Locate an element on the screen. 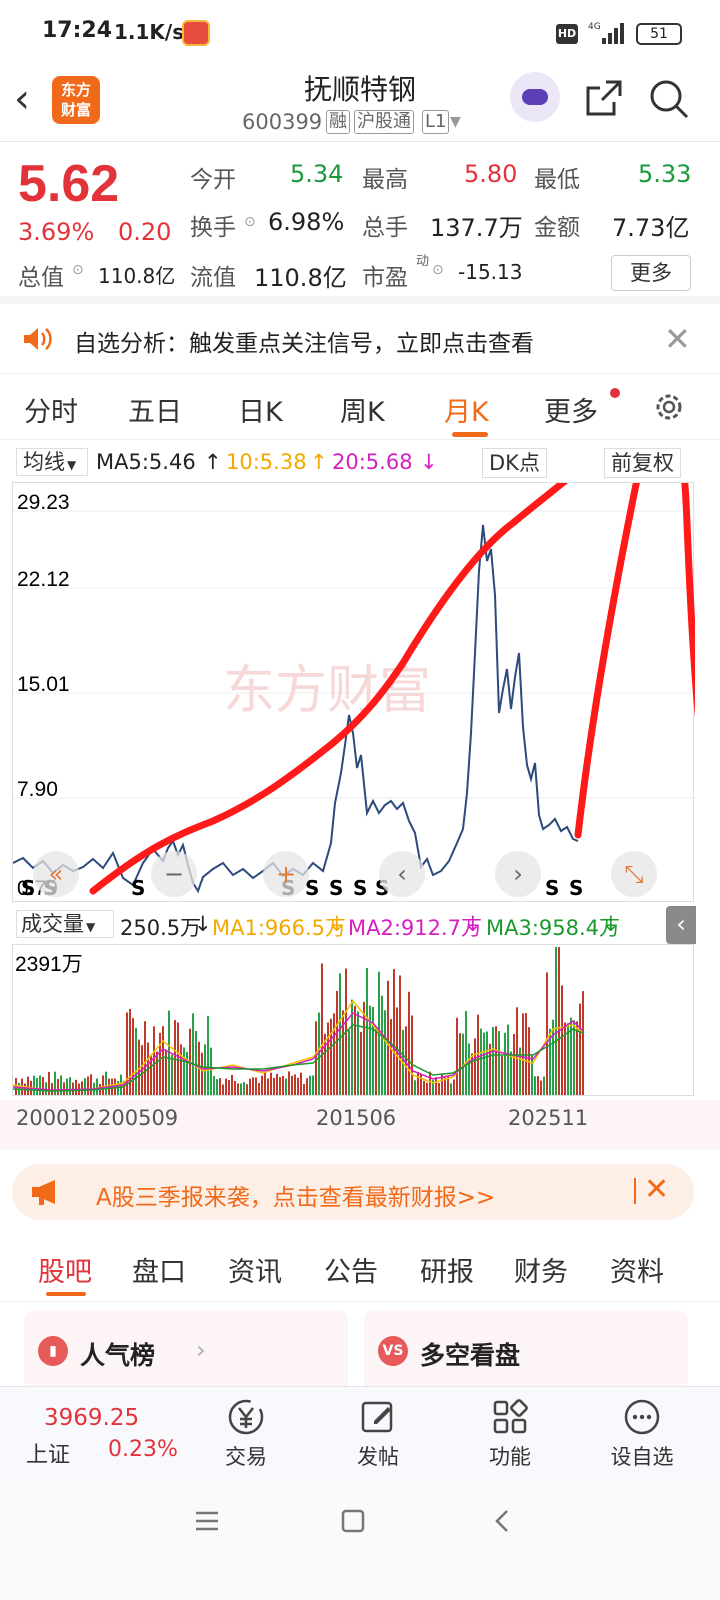 This screenshot has width=720, height=1600. y-label-29-23: 29.23 is located at coordinates (43, 502).